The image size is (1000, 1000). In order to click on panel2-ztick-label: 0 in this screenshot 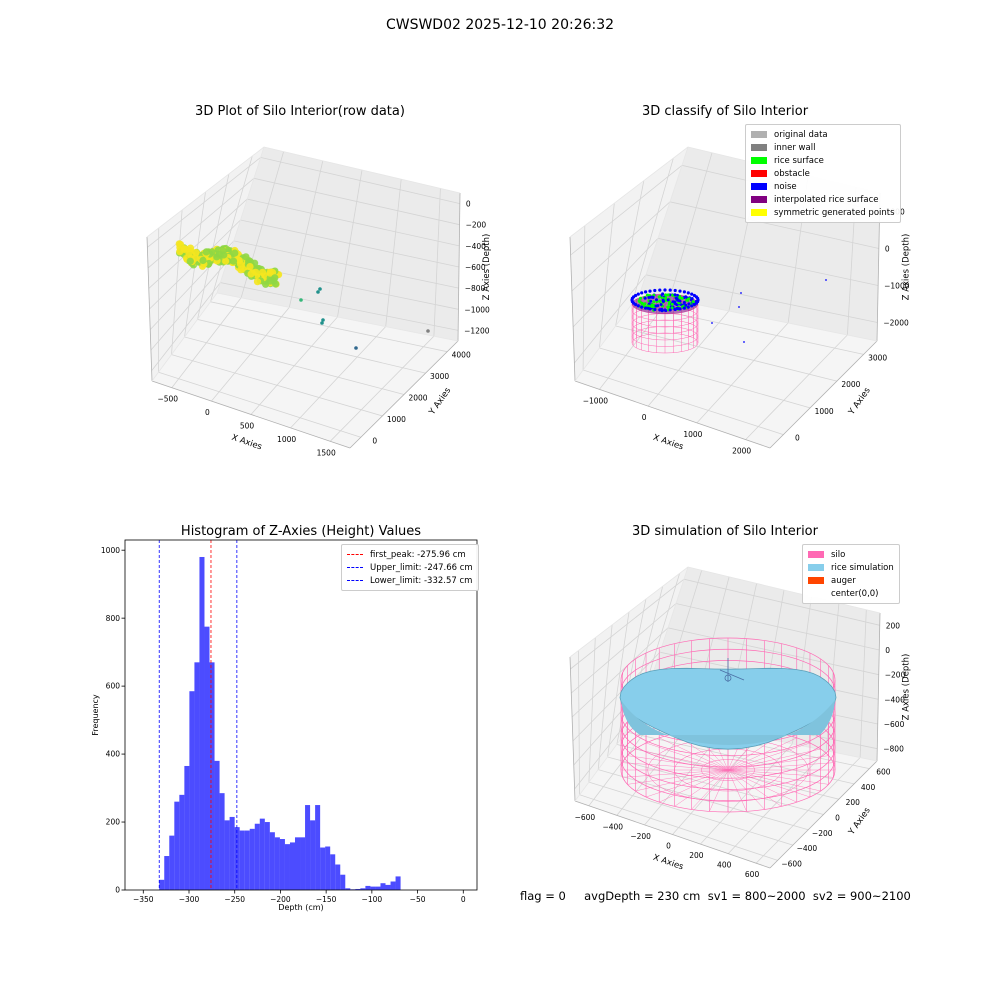, I will do `click(887, 249)`.